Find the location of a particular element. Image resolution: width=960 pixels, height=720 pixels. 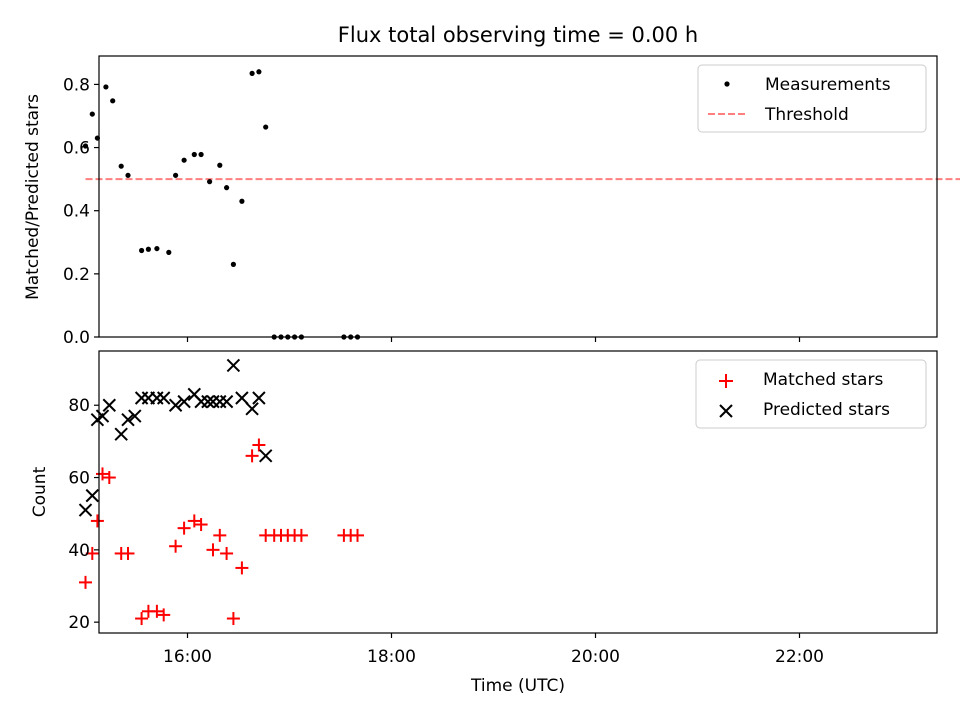

top-legend: Measurements Threshold is located at coordinates (812, 98).